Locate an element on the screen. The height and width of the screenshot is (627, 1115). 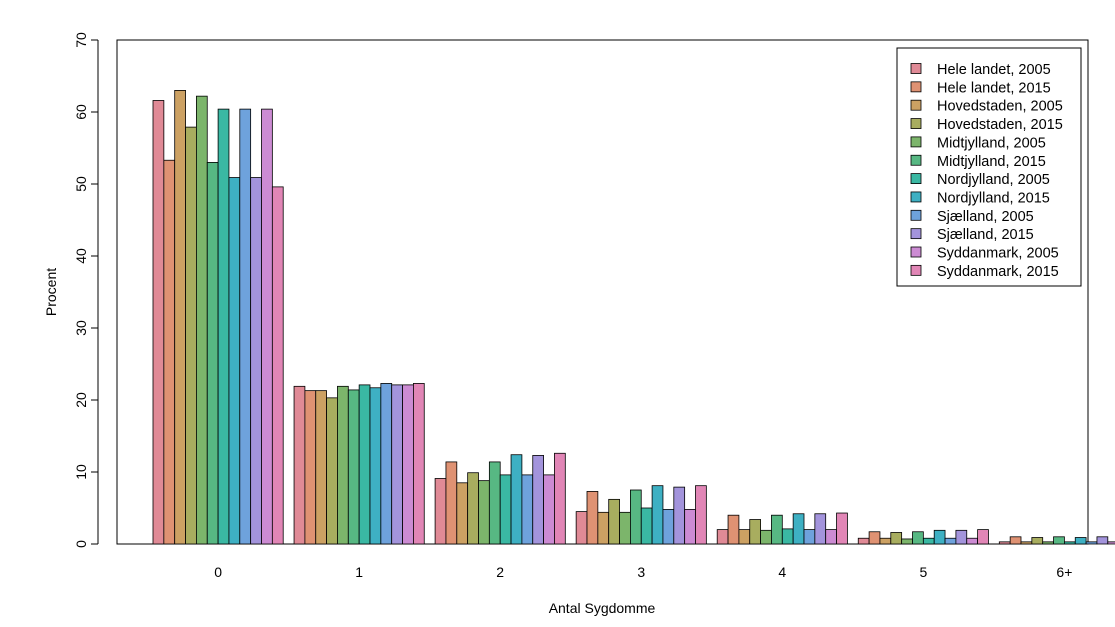
x-tick-label: 6+ is located at coordinates (1064, 572).